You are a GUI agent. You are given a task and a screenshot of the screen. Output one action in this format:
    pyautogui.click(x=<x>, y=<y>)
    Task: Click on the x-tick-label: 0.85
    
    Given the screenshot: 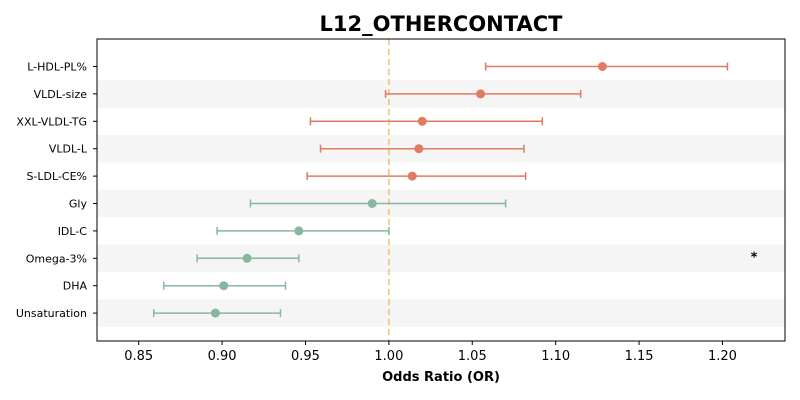 What is the action you would take?
    pyautogui.click(x=138, y=356)
    